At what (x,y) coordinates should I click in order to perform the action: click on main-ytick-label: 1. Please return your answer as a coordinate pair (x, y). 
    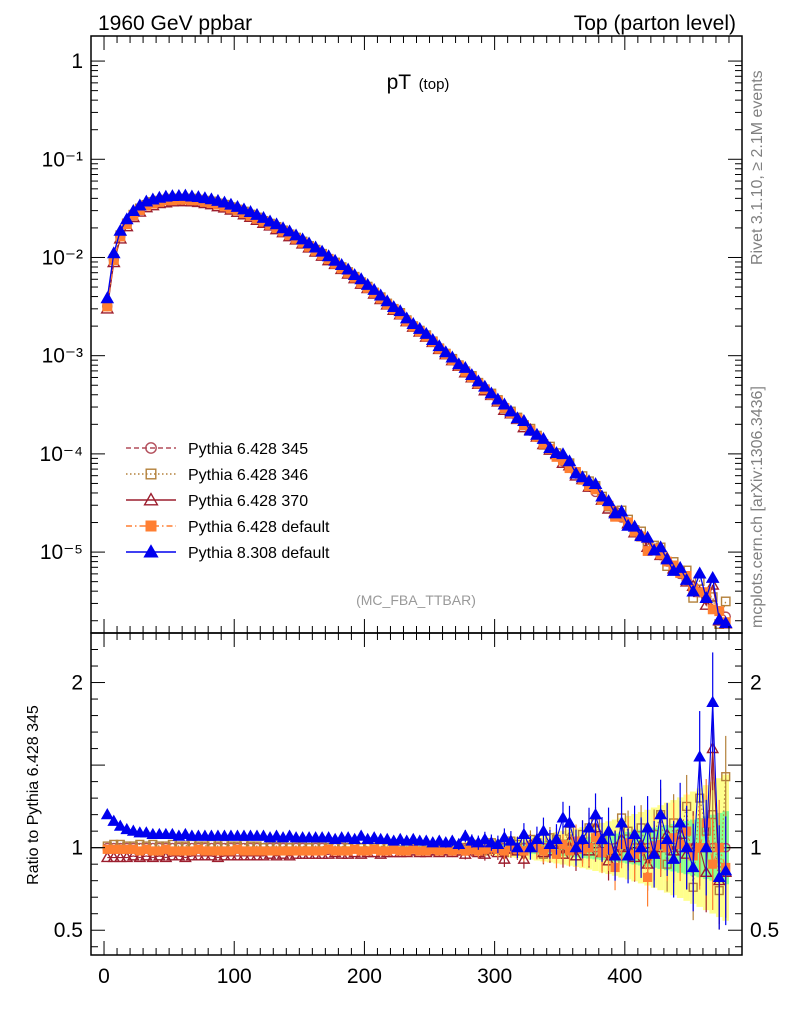
    Looking at the image, I should click on (77, 61).